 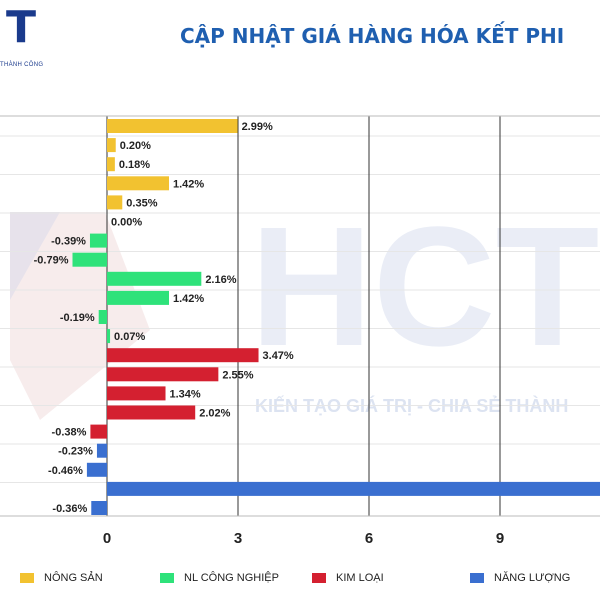 What do you see at coordinates (134, 165) in the screenshot?
I see `data-label: 0.18%` at bounding box center [134, 165].